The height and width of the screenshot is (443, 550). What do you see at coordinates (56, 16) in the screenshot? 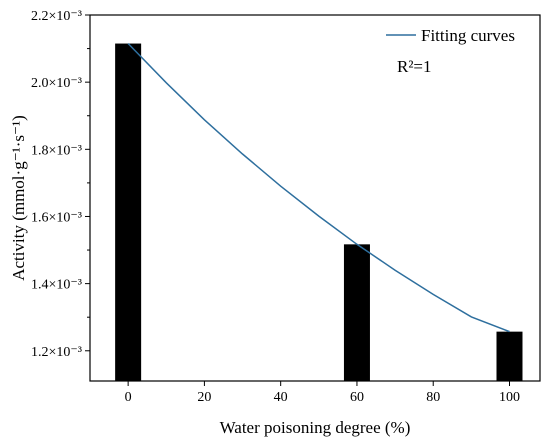
I see `y-tick-label: 2.2×10⁻³` at bounding box center [56, 16].